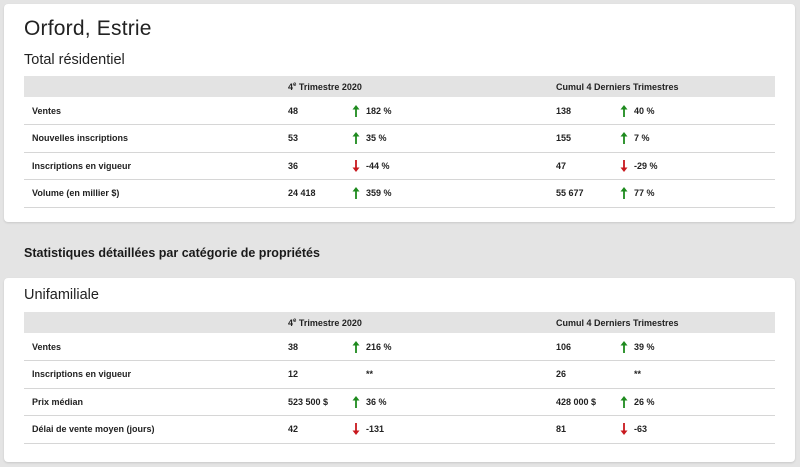 This screenshot has height=467, width=800. What do you see at coordinates (293, 165) in the screenshot?
I see `quarter-value: 36` at bounding box center [293, 165].